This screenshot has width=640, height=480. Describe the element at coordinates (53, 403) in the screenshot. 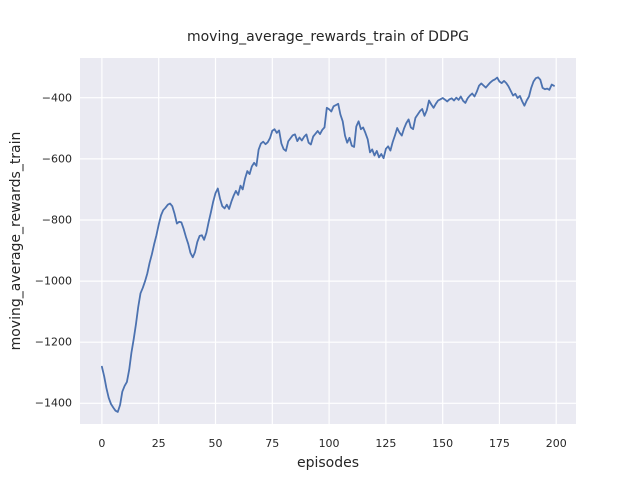

I see `y-tick-label: −1400` at that location.